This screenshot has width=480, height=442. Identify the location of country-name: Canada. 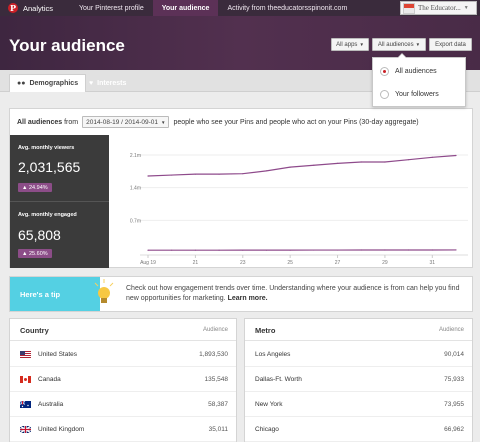
(49, 379).